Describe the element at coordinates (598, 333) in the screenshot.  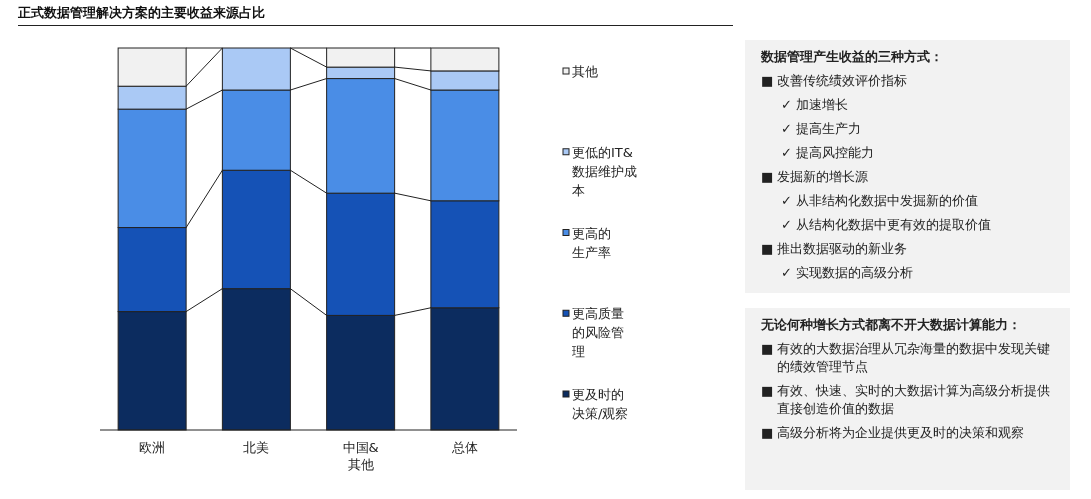
I see `legend-label: 更高质量的风险管理` at that location.